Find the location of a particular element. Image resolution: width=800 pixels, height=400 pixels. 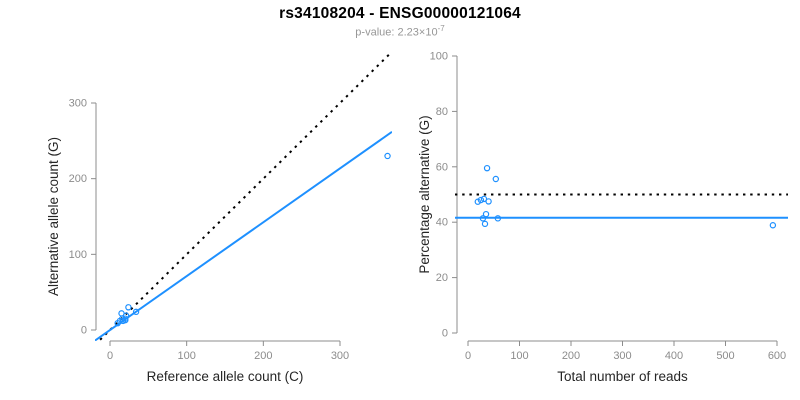

y-tick-label: 60 is located at coordinates (442, 167).